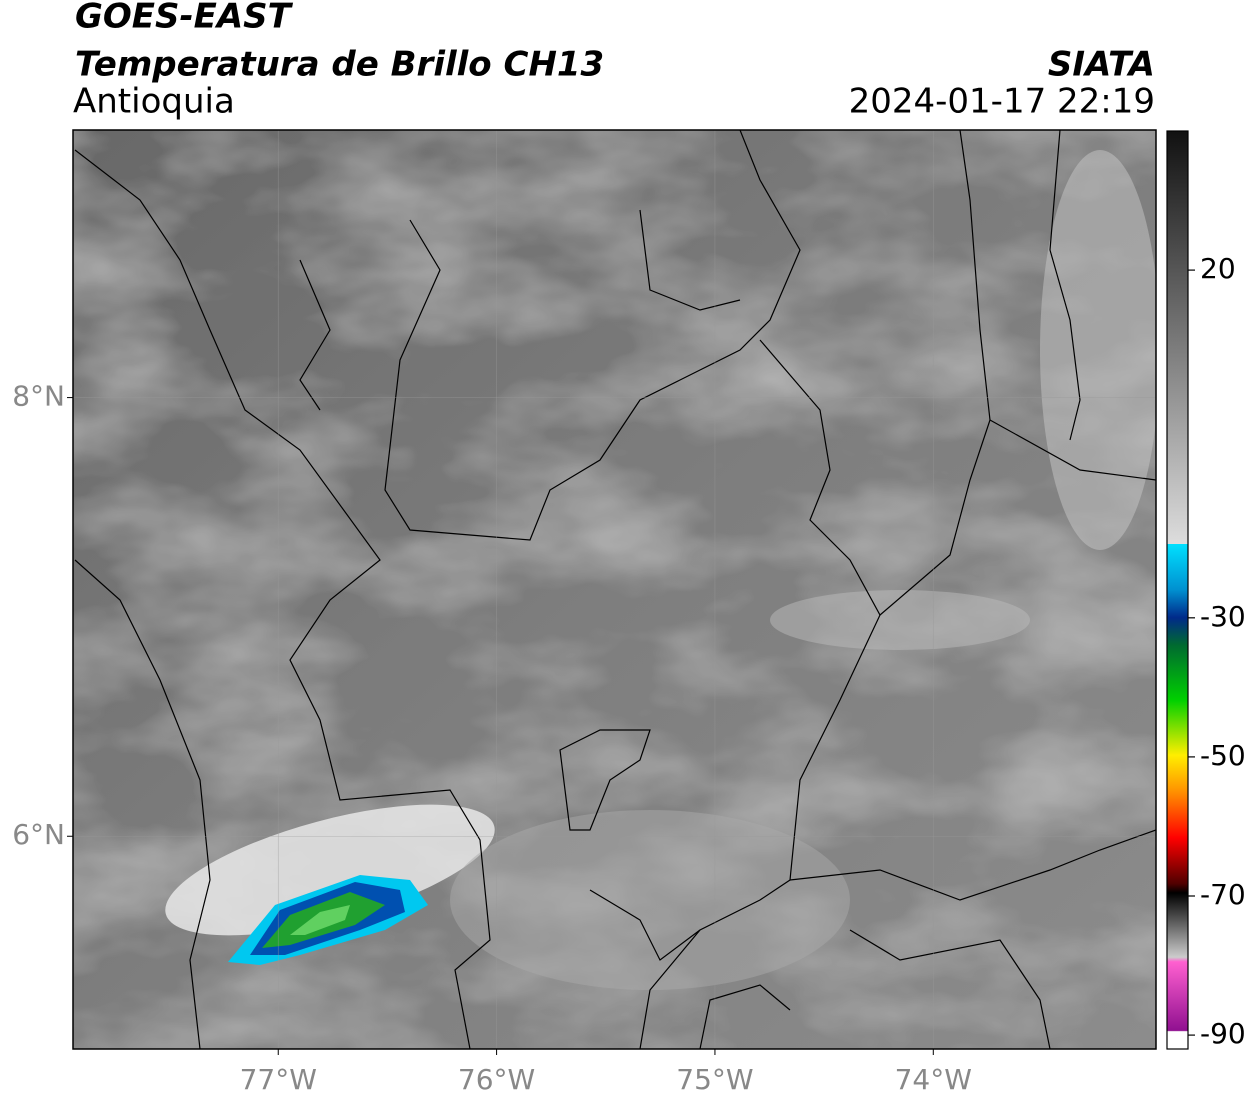 Image resolution: width=1252 pixels, height=1099 pixels. I want to click on subtitle: Temperatura de Brillo CH13, so click(339, 65).